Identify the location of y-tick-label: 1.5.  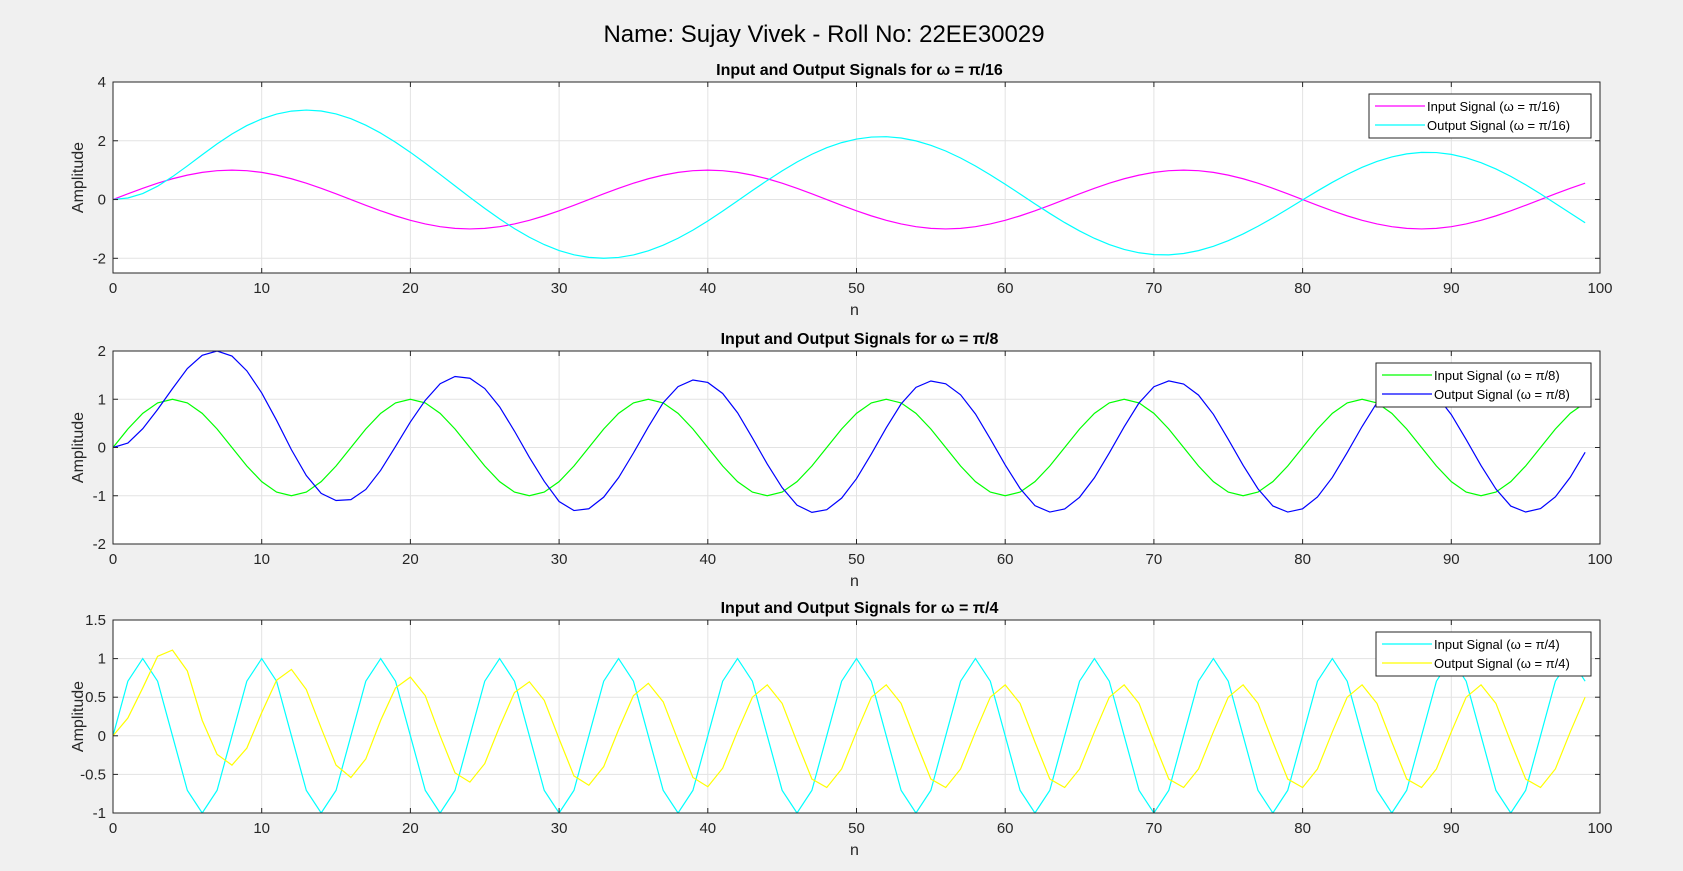
(95, 620).